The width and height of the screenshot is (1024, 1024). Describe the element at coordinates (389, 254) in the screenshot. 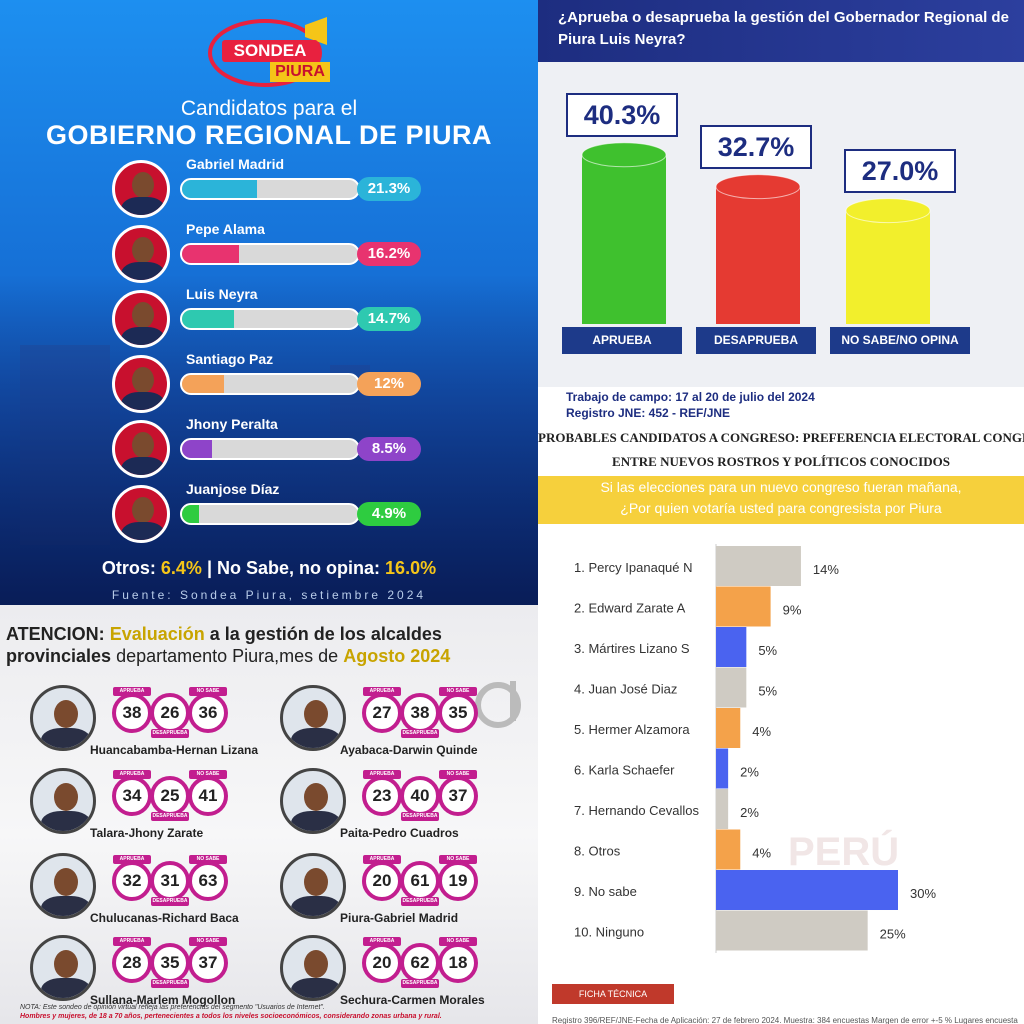

I see `candidate-percent: 16.2%` at that location.